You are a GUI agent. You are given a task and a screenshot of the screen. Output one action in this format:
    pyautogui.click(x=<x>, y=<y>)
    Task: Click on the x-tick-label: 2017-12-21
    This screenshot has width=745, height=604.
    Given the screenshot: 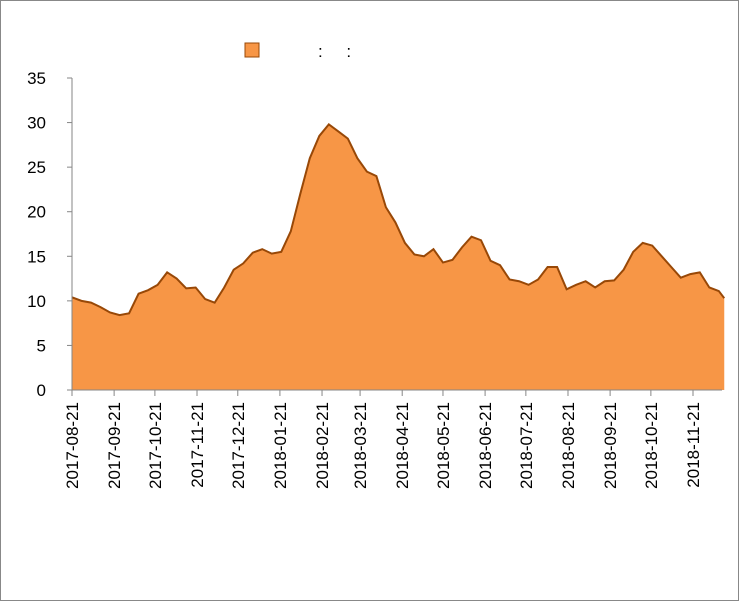 What is the action you would take?
    pyautogui.click(x=238, y=445)
    